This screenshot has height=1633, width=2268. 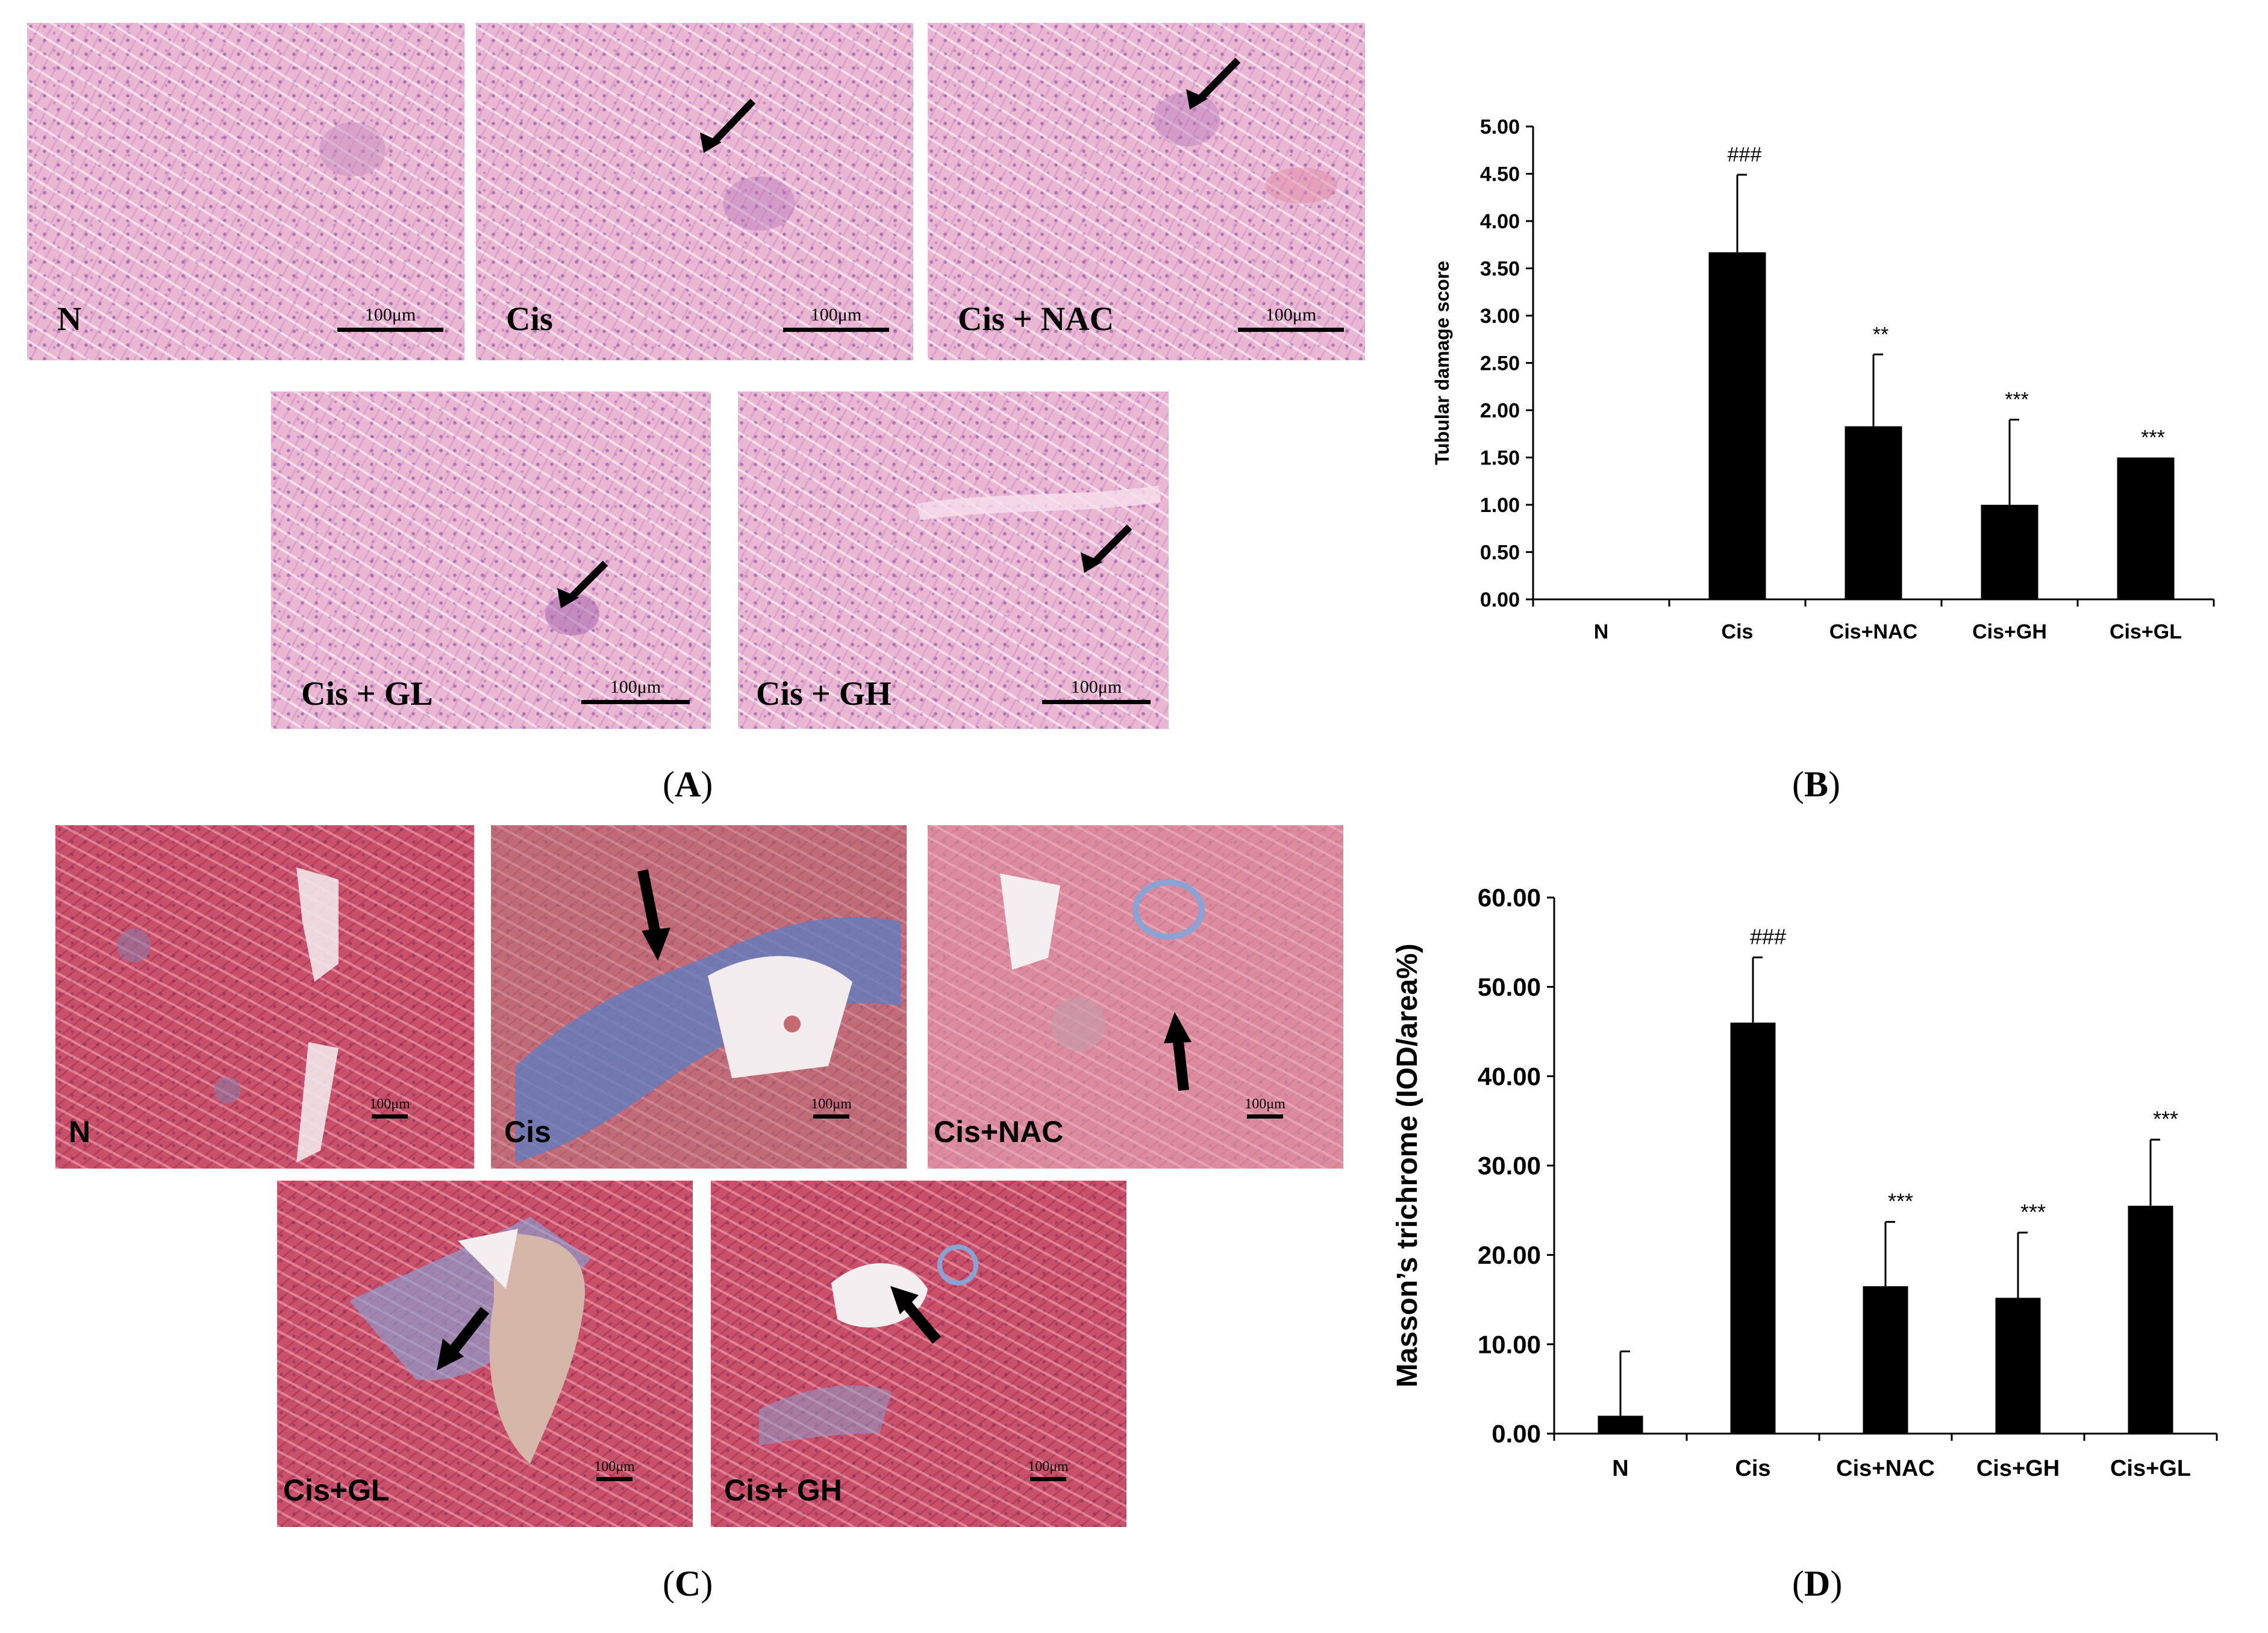 I want to click on image-label: Cis+NAC, so click(x=999, y=1132).